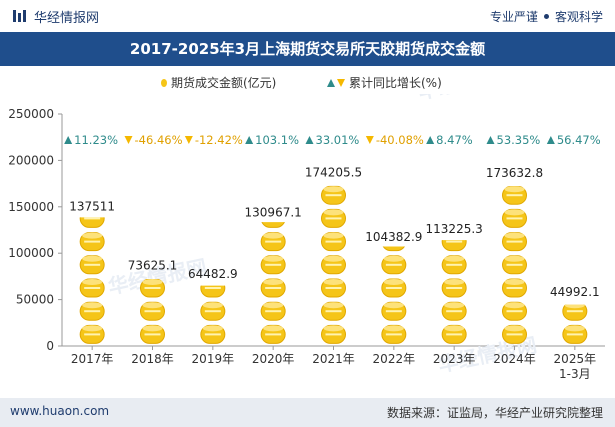 The height and width of the screenshot is (427, 615). I want to click on slogan-right: 客观科学, so click(578, 17).